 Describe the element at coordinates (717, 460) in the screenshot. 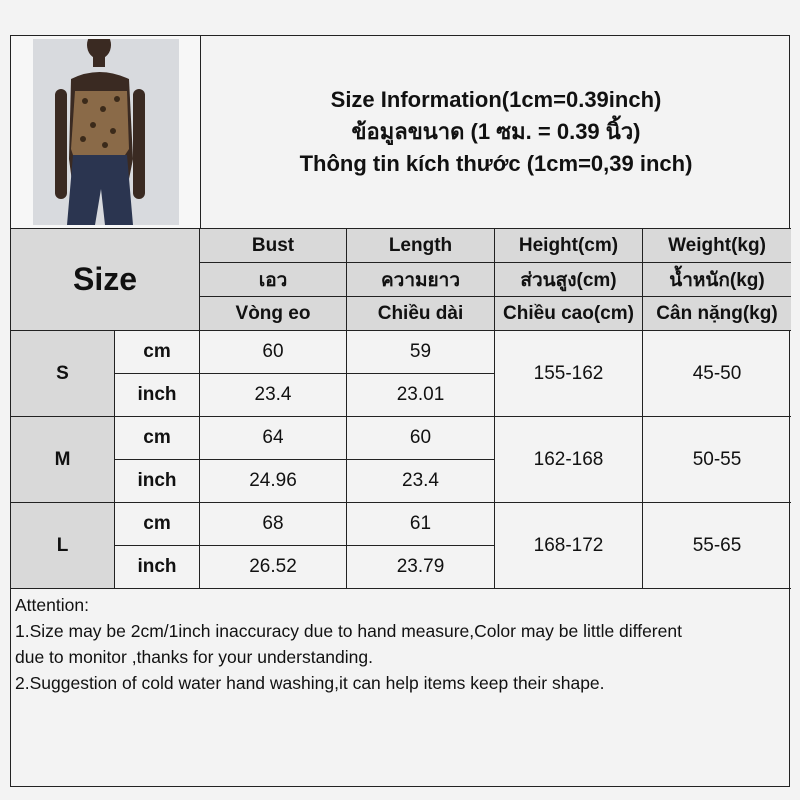

I see `weight-range: 50-55` at that location.